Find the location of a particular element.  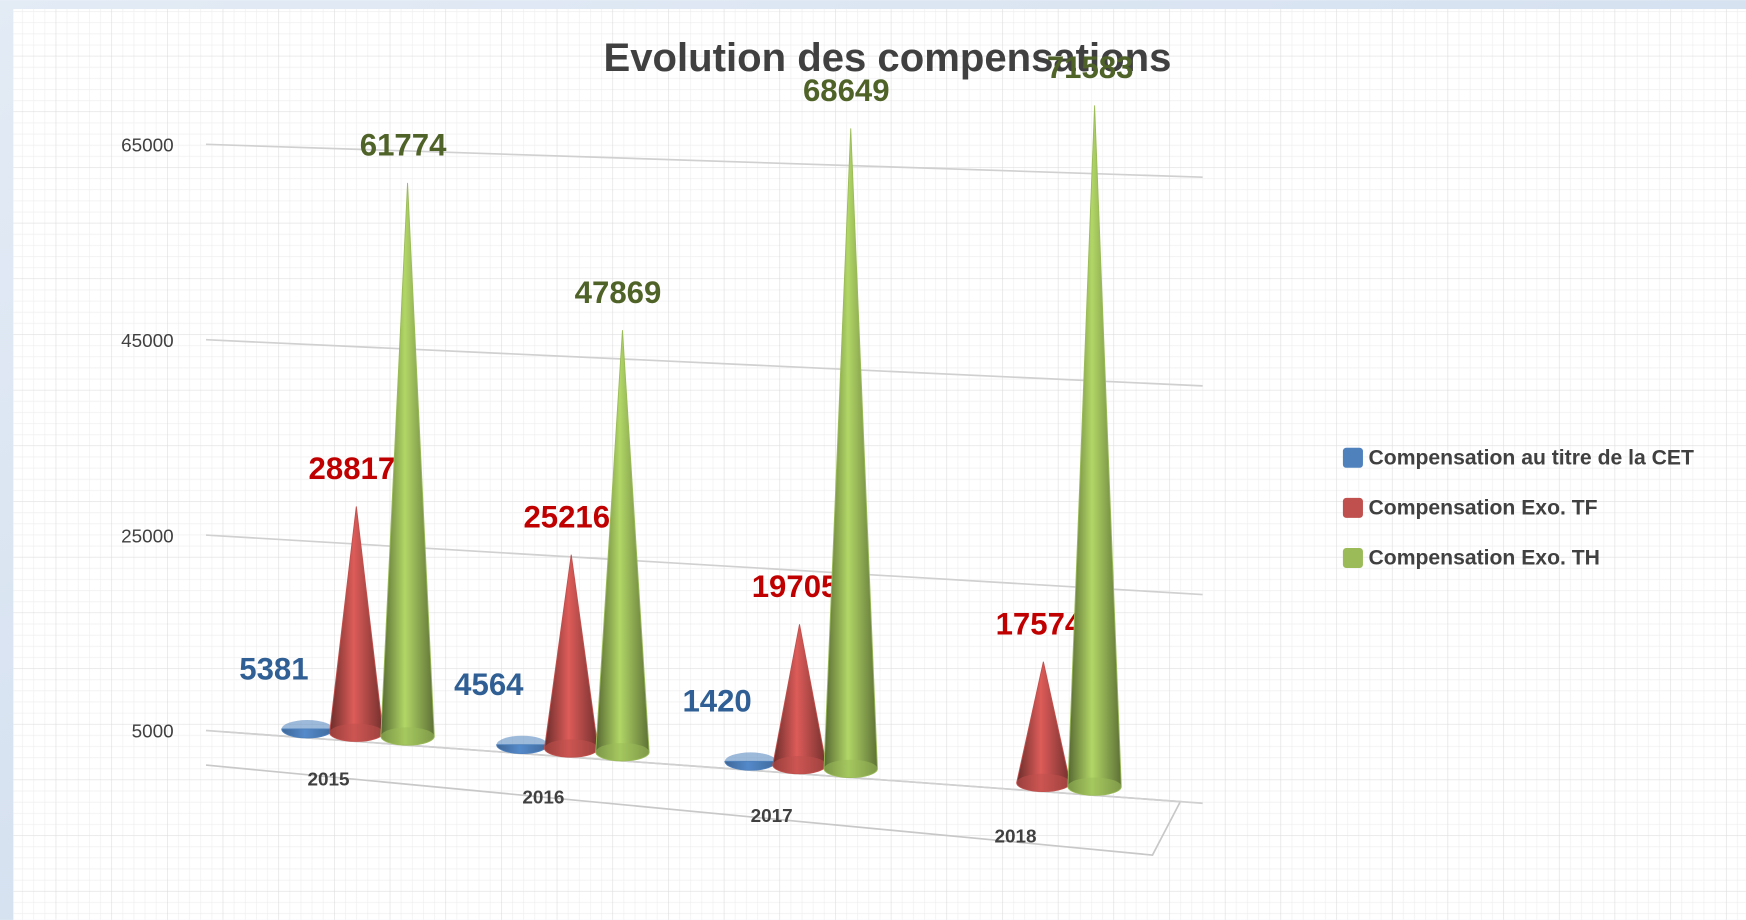

legend-label: Compensation Exo. TH is located at coordinates (1484, 558).